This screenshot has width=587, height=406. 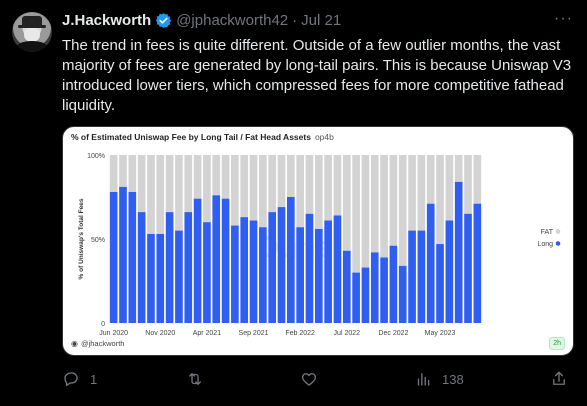 What do you see at coordinates (300, 333) in the screenshot?
I see `x-tick-label: Feb 2022` at bounding box center [300, 333].